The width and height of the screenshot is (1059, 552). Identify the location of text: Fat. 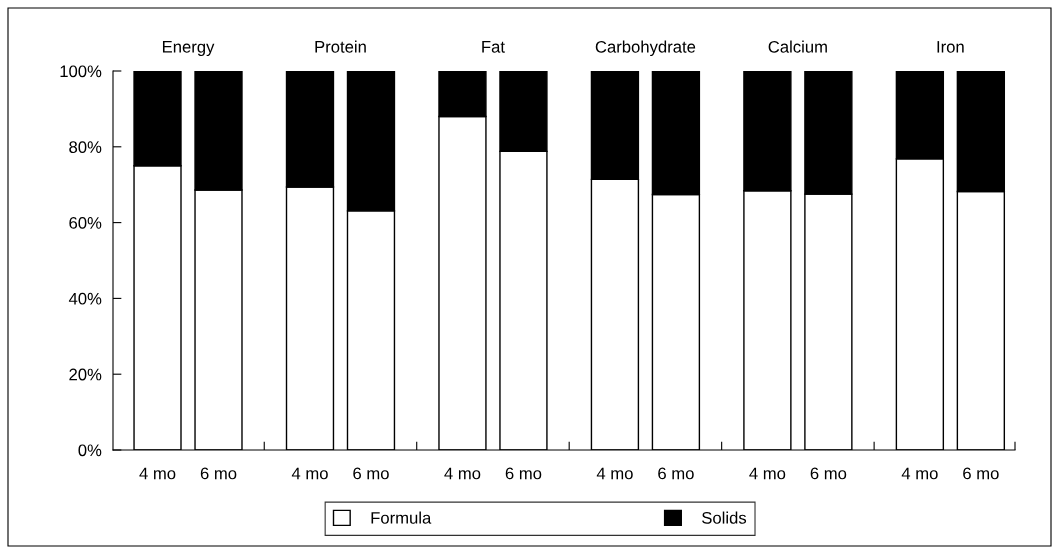
(493, 47).